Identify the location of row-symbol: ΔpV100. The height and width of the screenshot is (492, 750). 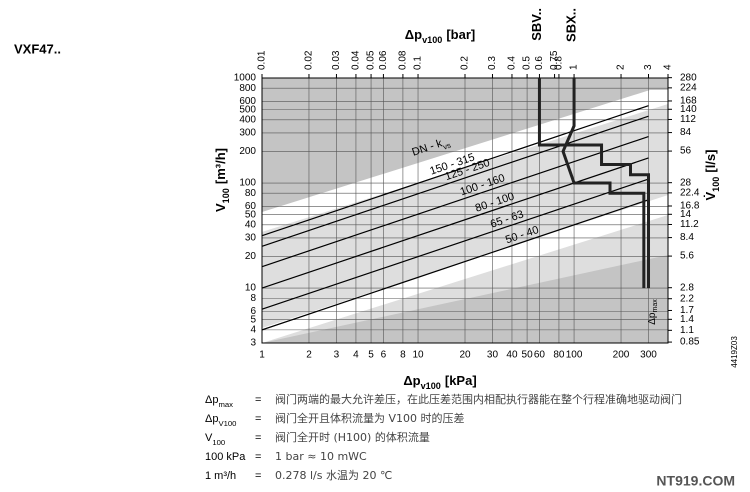
(220, 420).